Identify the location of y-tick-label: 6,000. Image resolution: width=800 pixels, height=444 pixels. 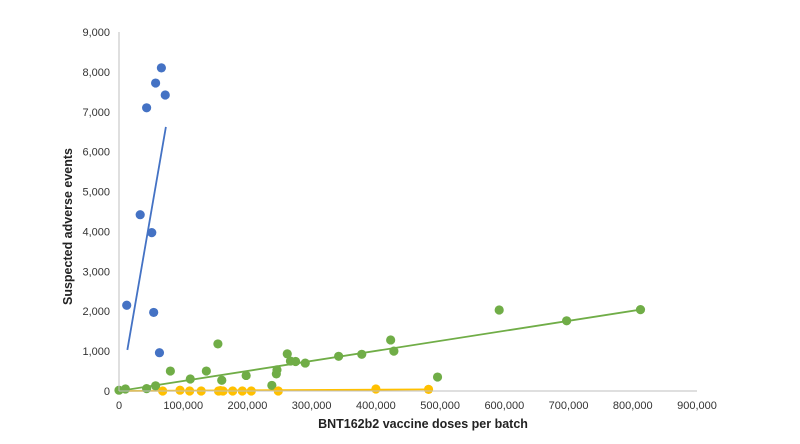
(96, 153).